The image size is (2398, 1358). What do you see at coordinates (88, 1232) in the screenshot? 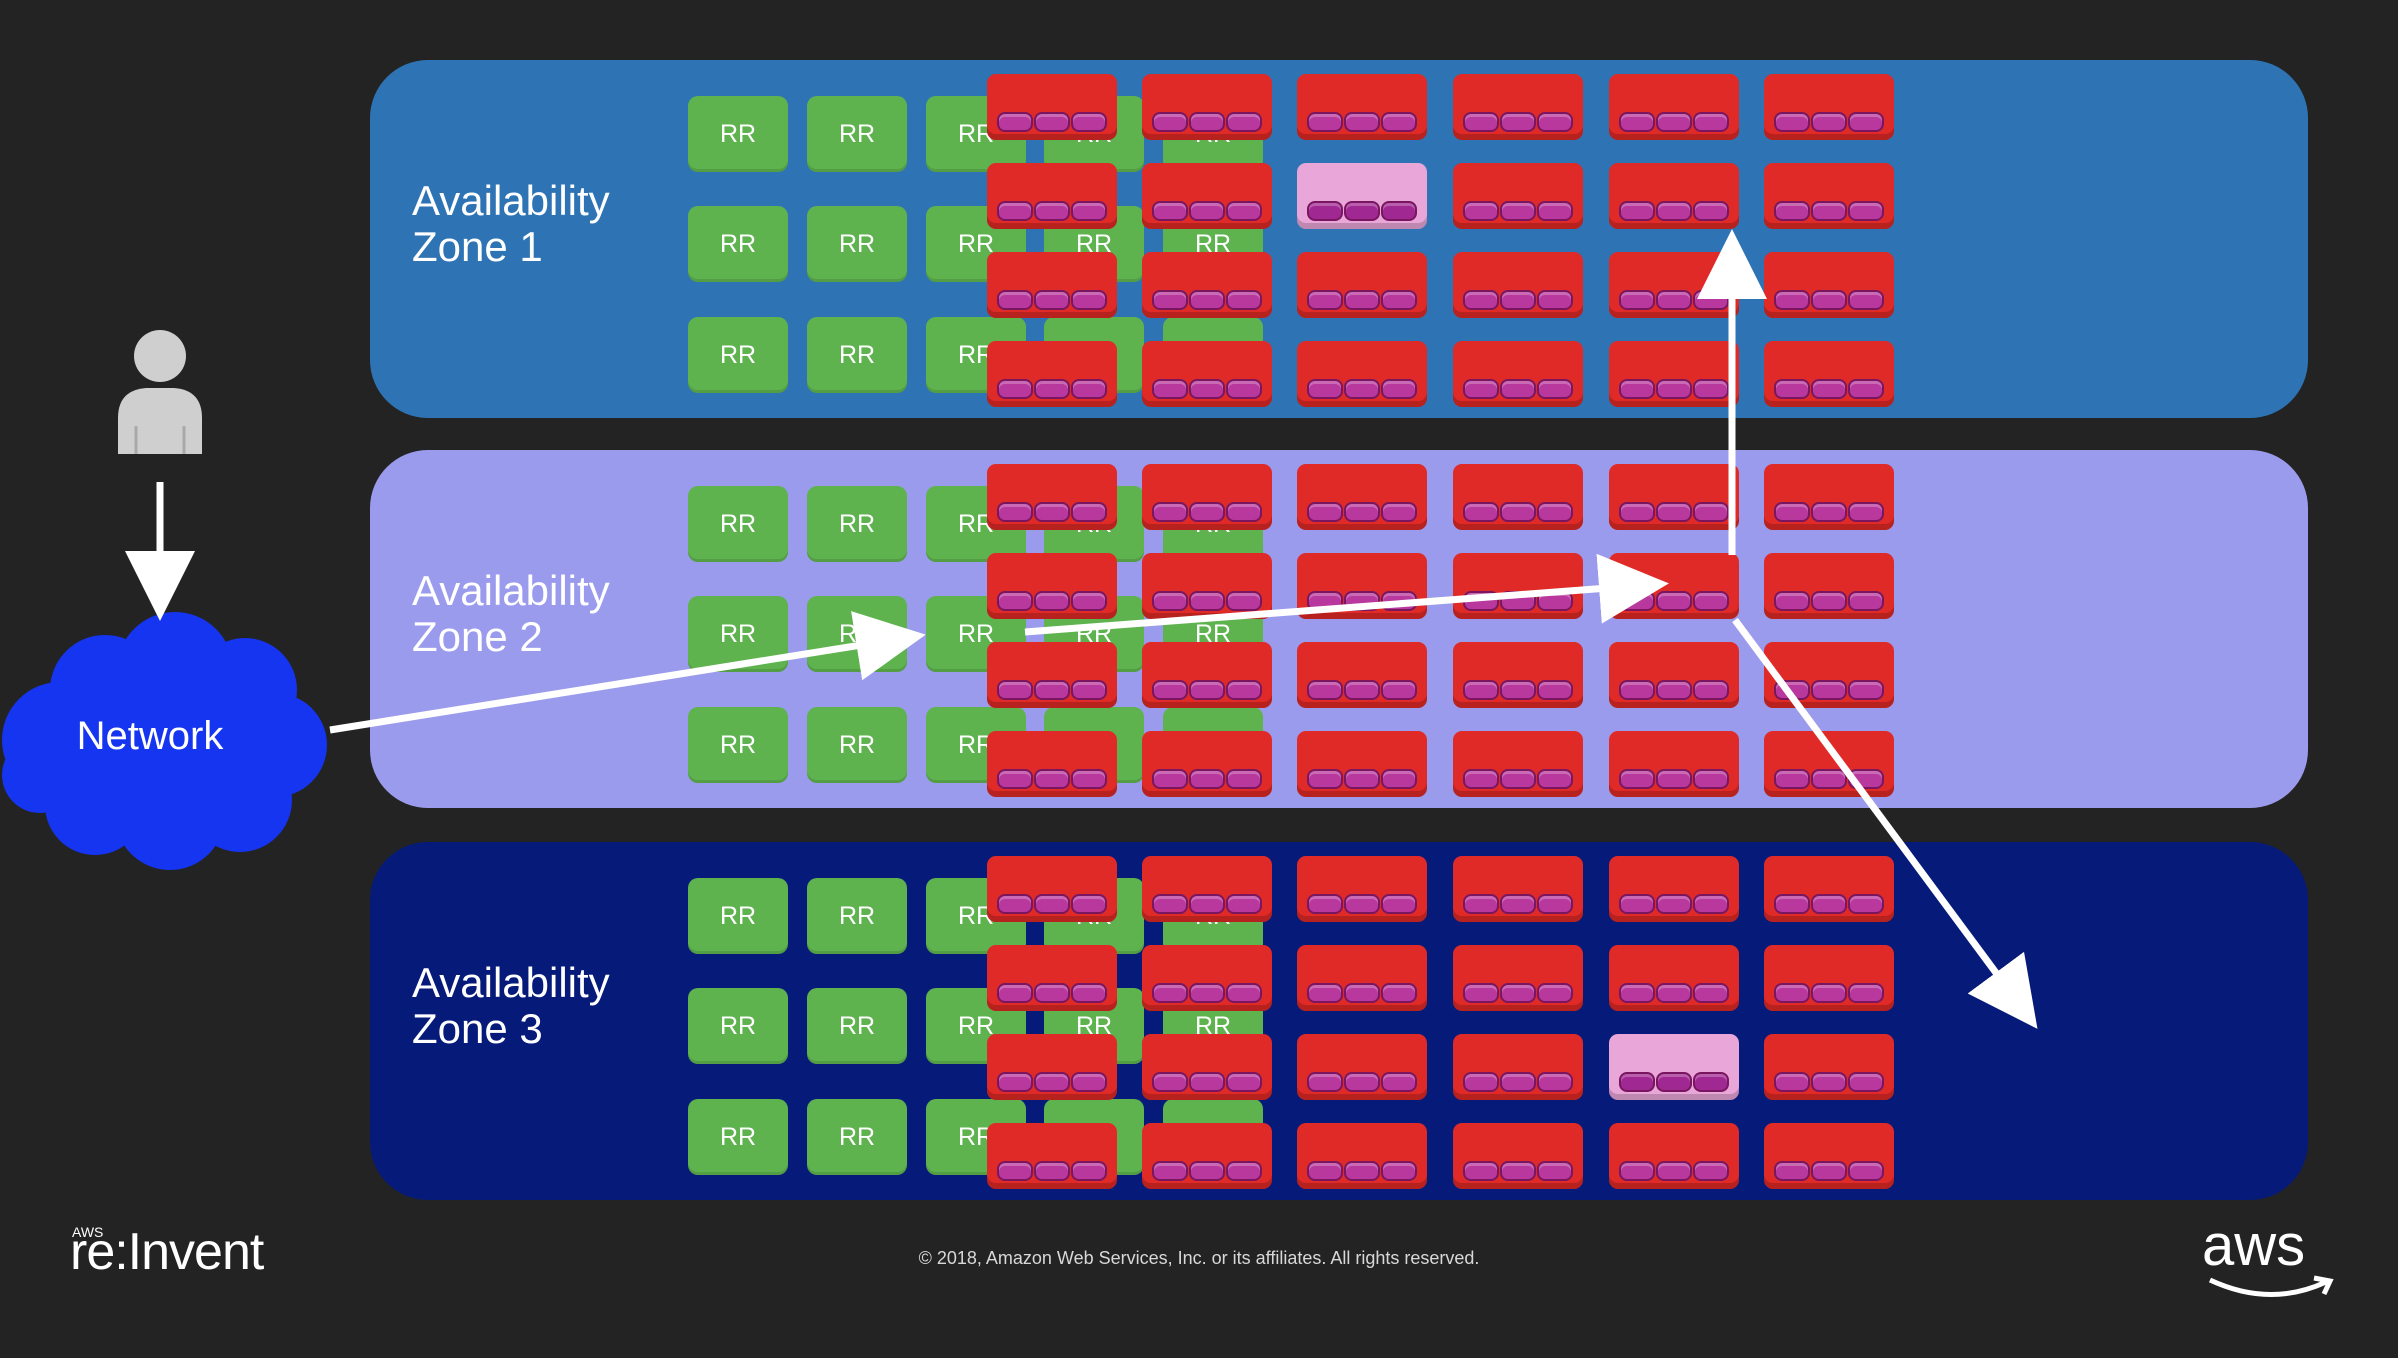
I see `reinvent-aws-small: AWS` at bounding box center [88, 1232].